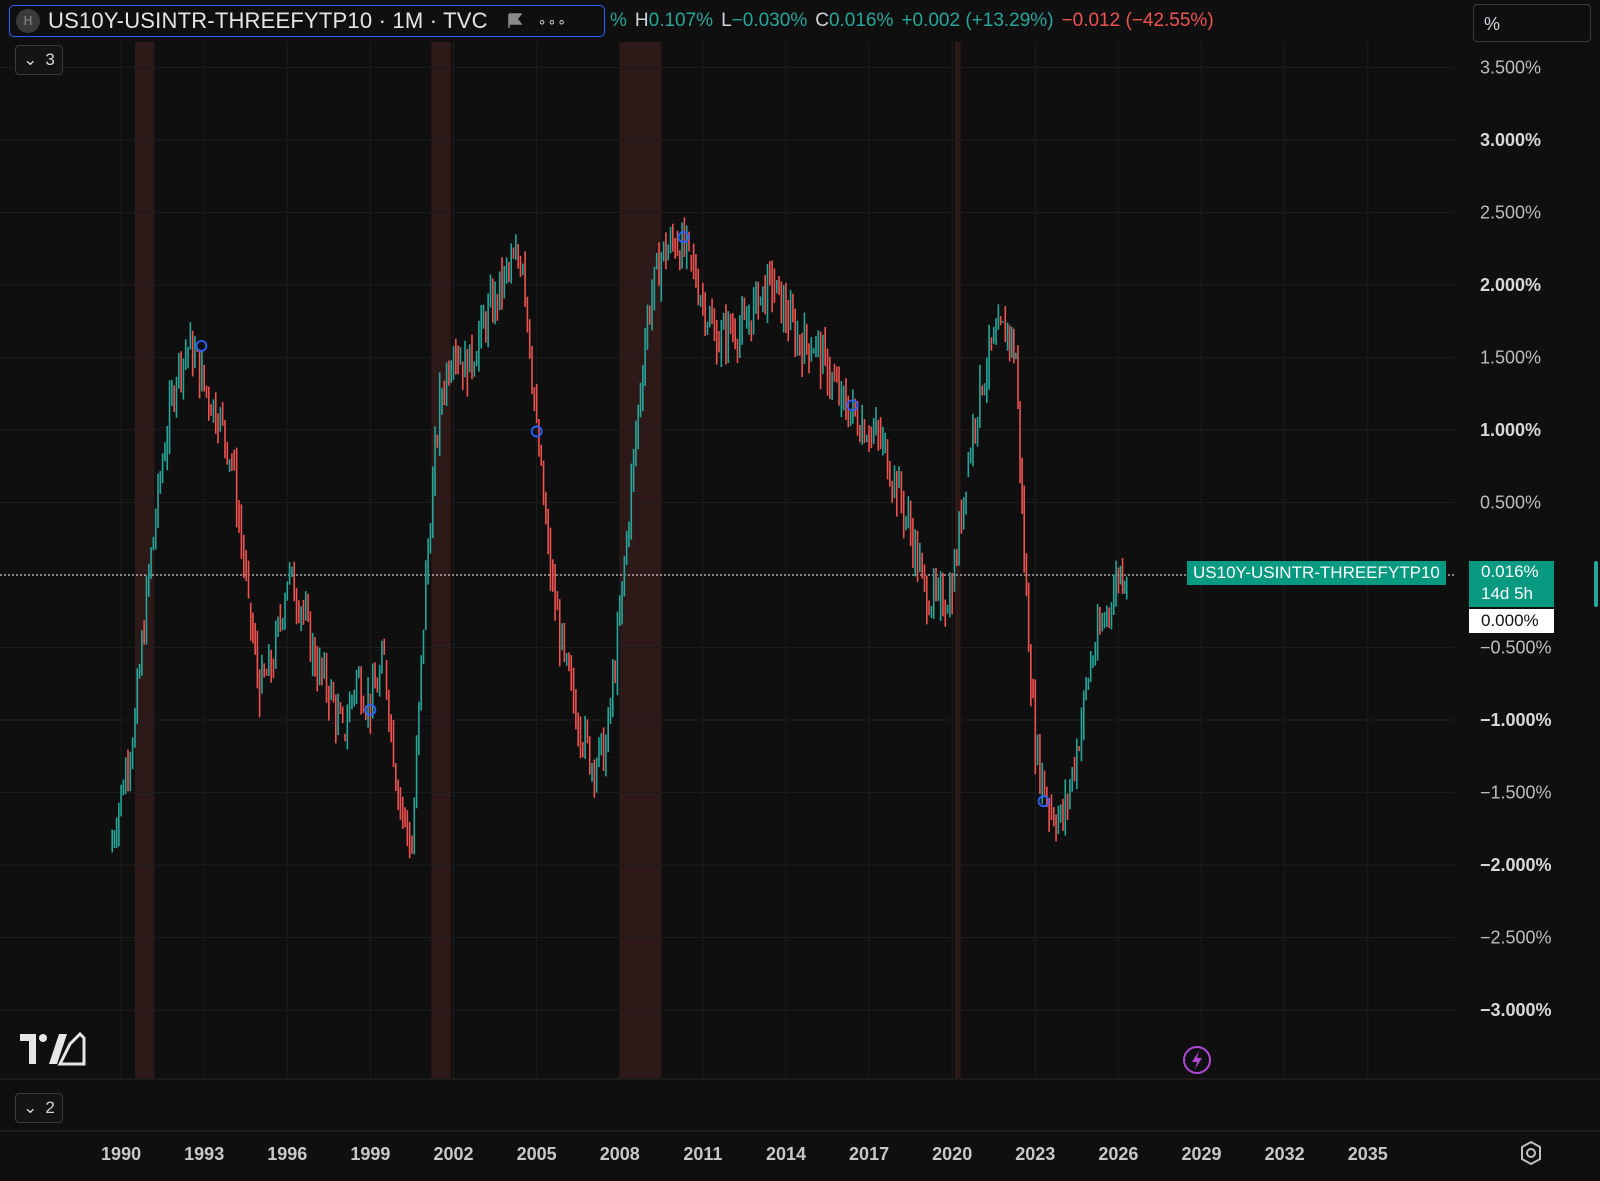 This screenshot has height=1181, width=1600. What do you see at coordinates (453, 1154) in the screenshot?
I see `x-tick-label-4: 2002` at bounding box center [453, 1154].